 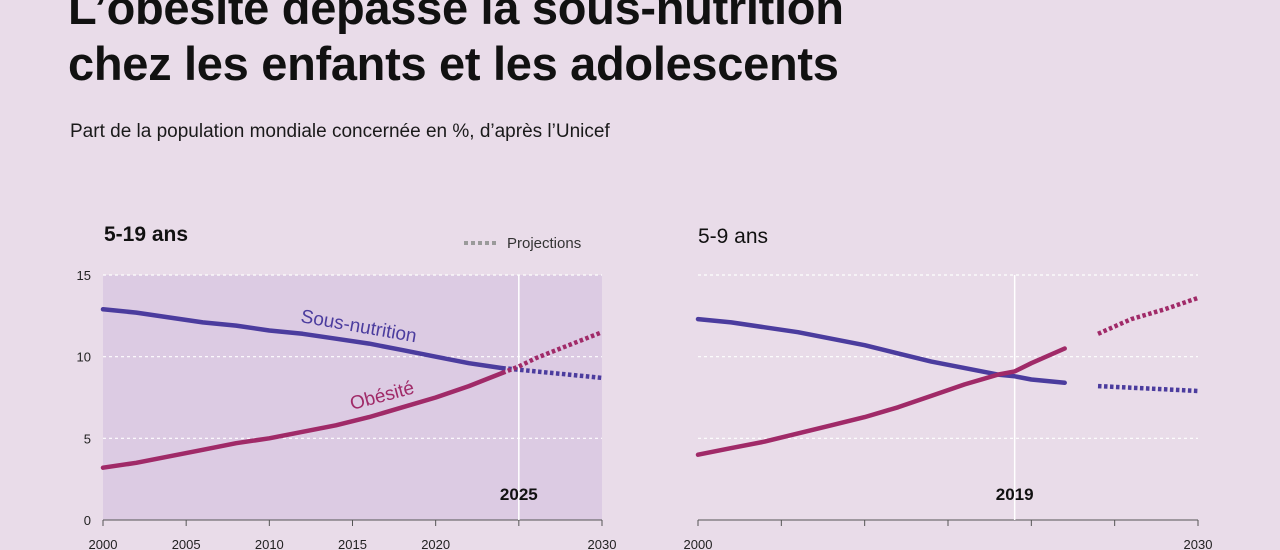 What do you see at coordinates (353, 534) in the screenshot?
I see `panel-5-19-x-ticks: 2000 2005 2010 2015 2020 2030` at bounding box center [353, 534].